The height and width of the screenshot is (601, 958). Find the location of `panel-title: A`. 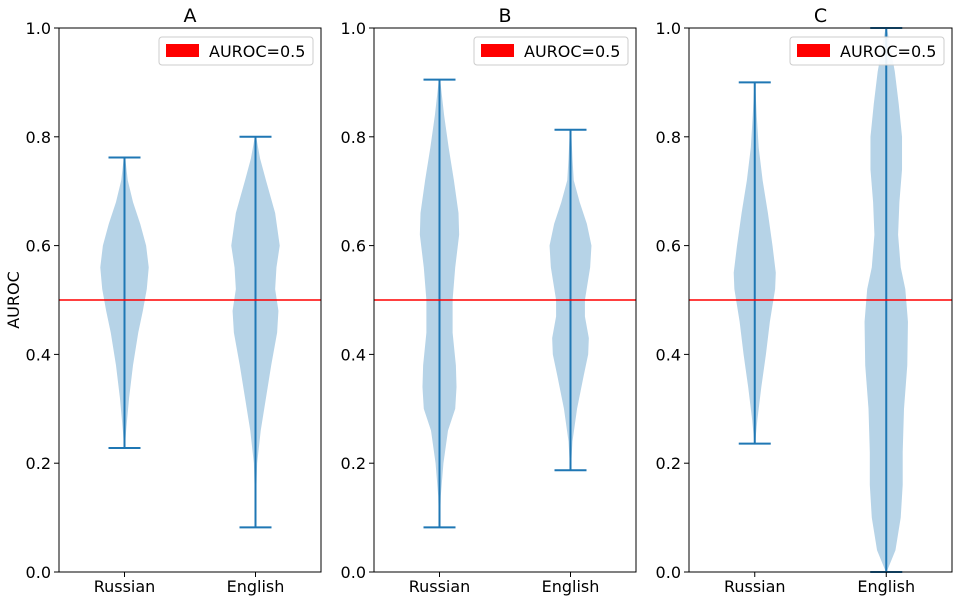

panel-title: A is located at coordinates (190, 16).